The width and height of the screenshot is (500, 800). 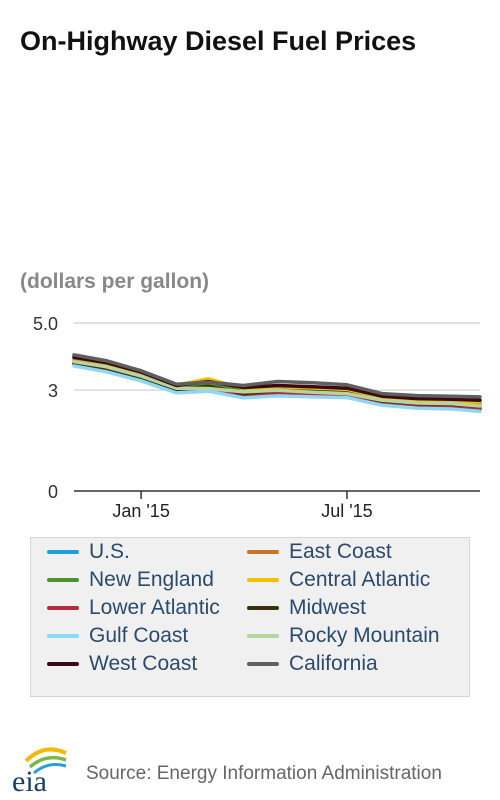 What do you see at coordinates (151, 579) in the screenshot?
I see `legend-label: New England` at bounding box center [151, 579].